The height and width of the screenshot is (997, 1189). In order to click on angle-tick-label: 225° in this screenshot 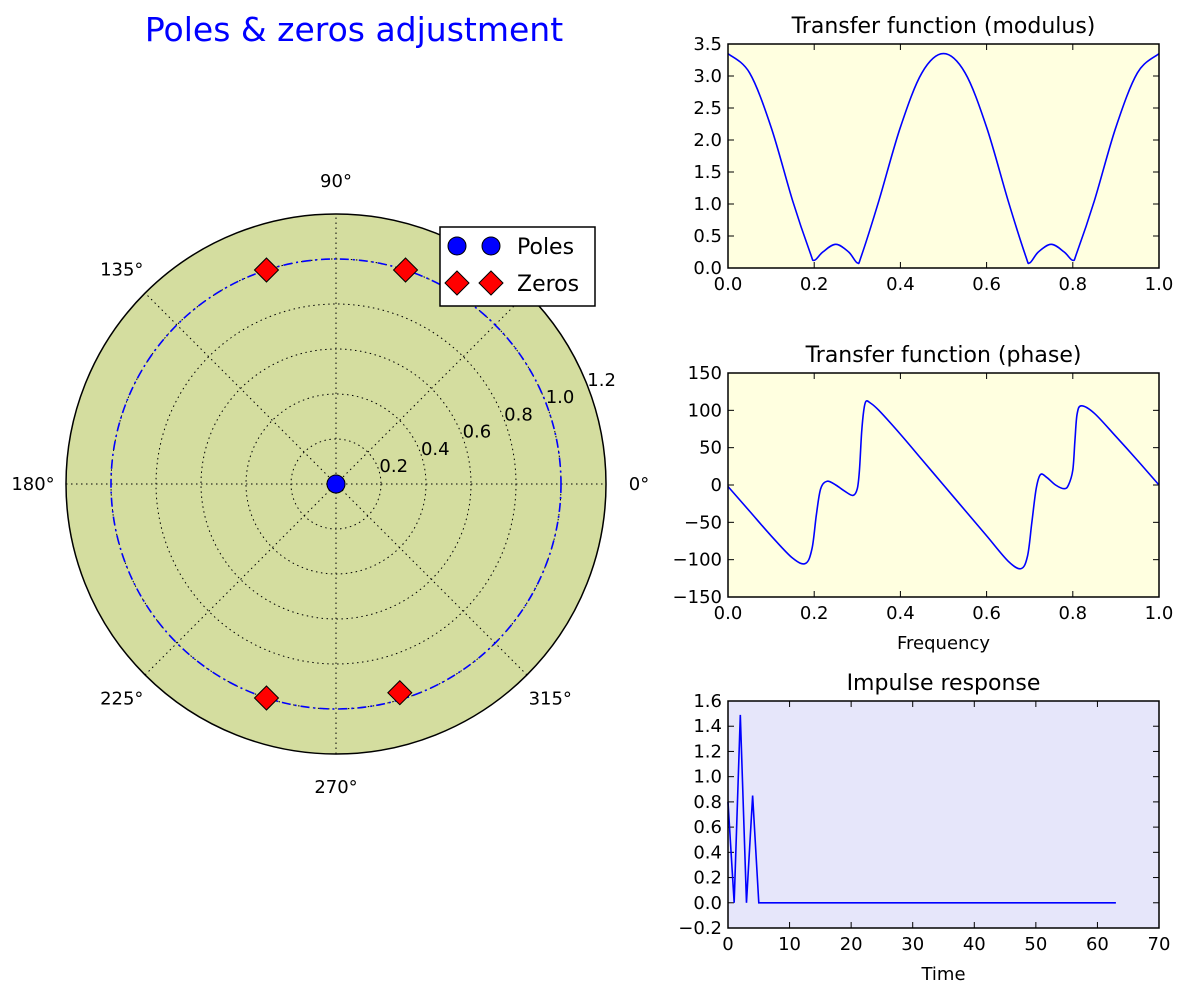, I will do `click(121, 698)`.